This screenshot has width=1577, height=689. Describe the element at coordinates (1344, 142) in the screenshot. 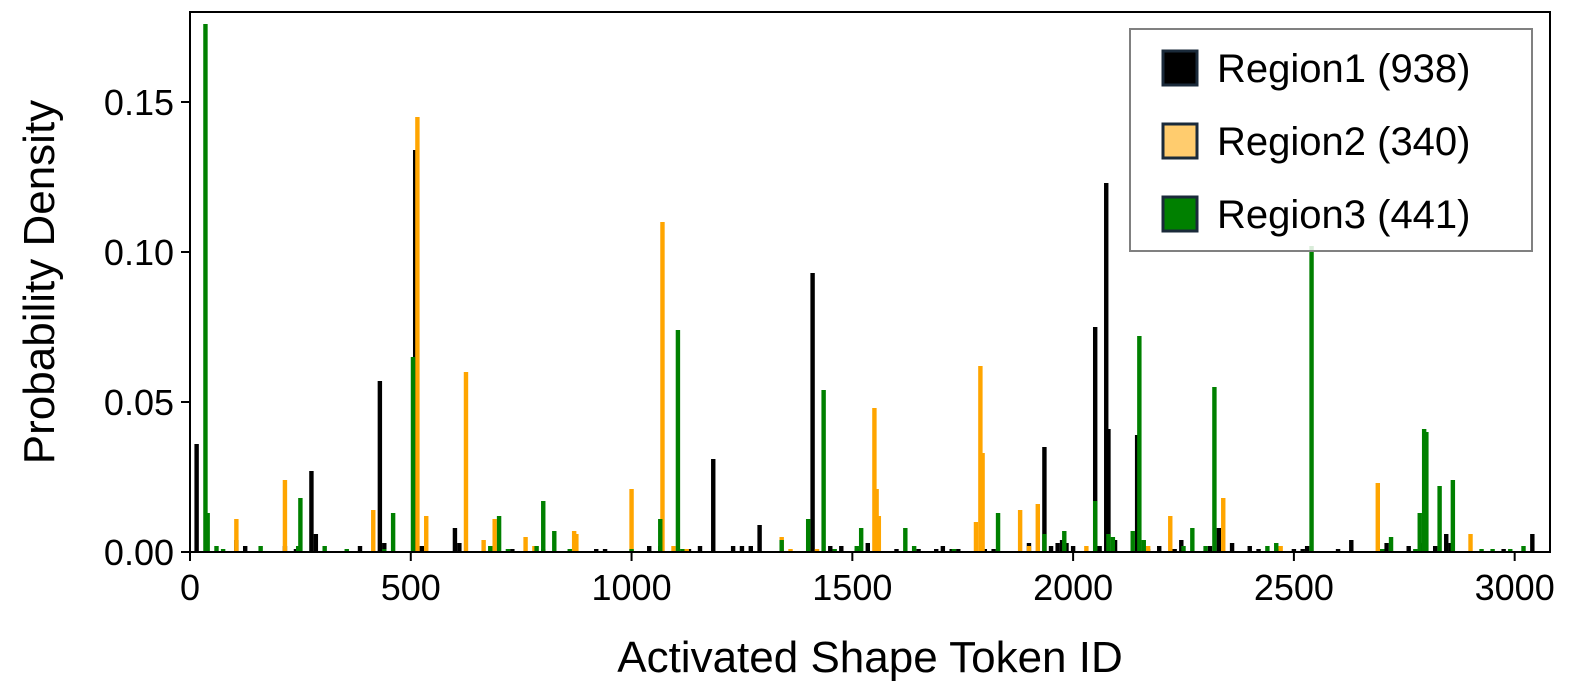

I see `legend-label-series2: Region2 (340)` at that location.